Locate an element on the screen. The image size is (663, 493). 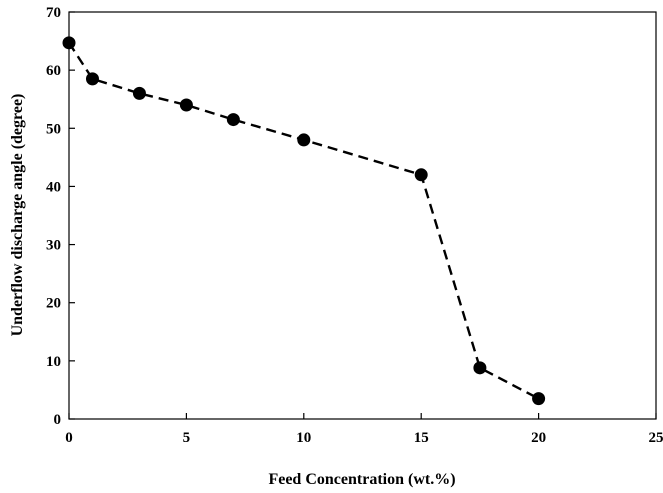
y-tick-label: 30 is located at coordinates (53, 246).